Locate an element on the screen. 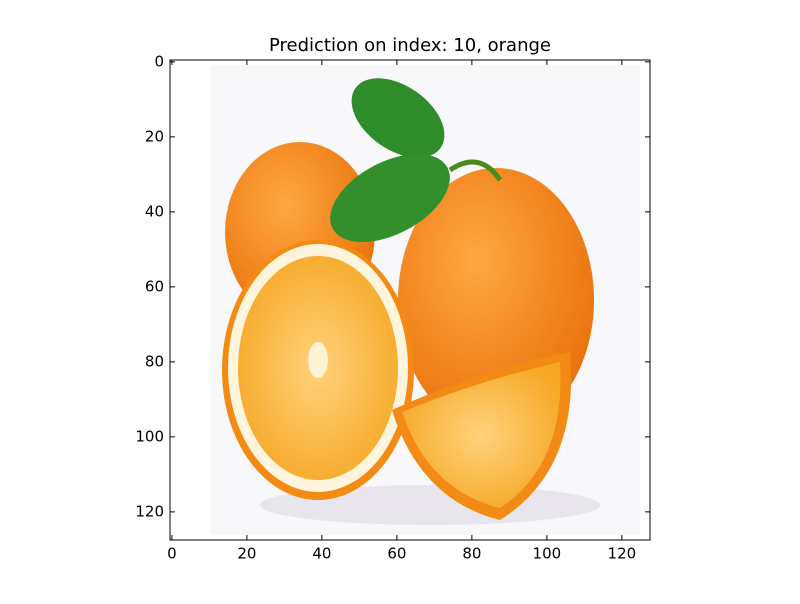 This screenshot has height=604, width=800. y-tick-label: 20 is located at coordinates (154, 136).